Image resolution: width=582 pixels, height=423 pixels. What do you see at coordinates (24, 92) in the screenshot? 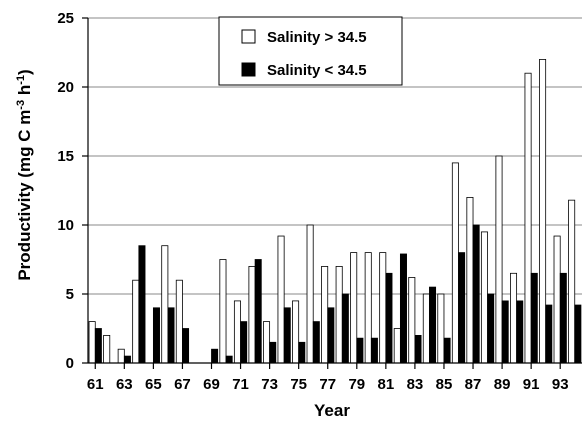
I see `y-axis-title-part: h` at bounding box center [24, 92].